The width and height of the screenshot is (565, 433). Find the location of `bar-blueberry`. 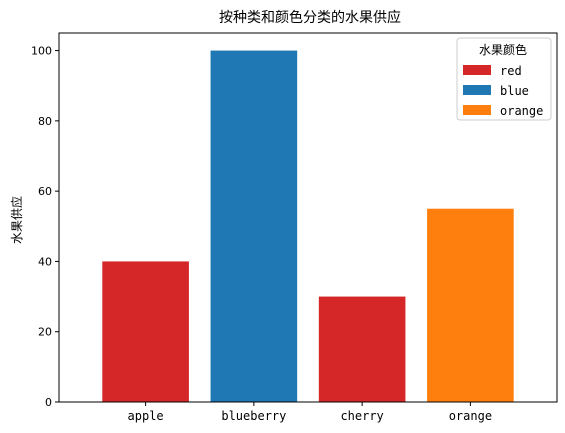

bar-blueberry is located at coordinates (254, 226).